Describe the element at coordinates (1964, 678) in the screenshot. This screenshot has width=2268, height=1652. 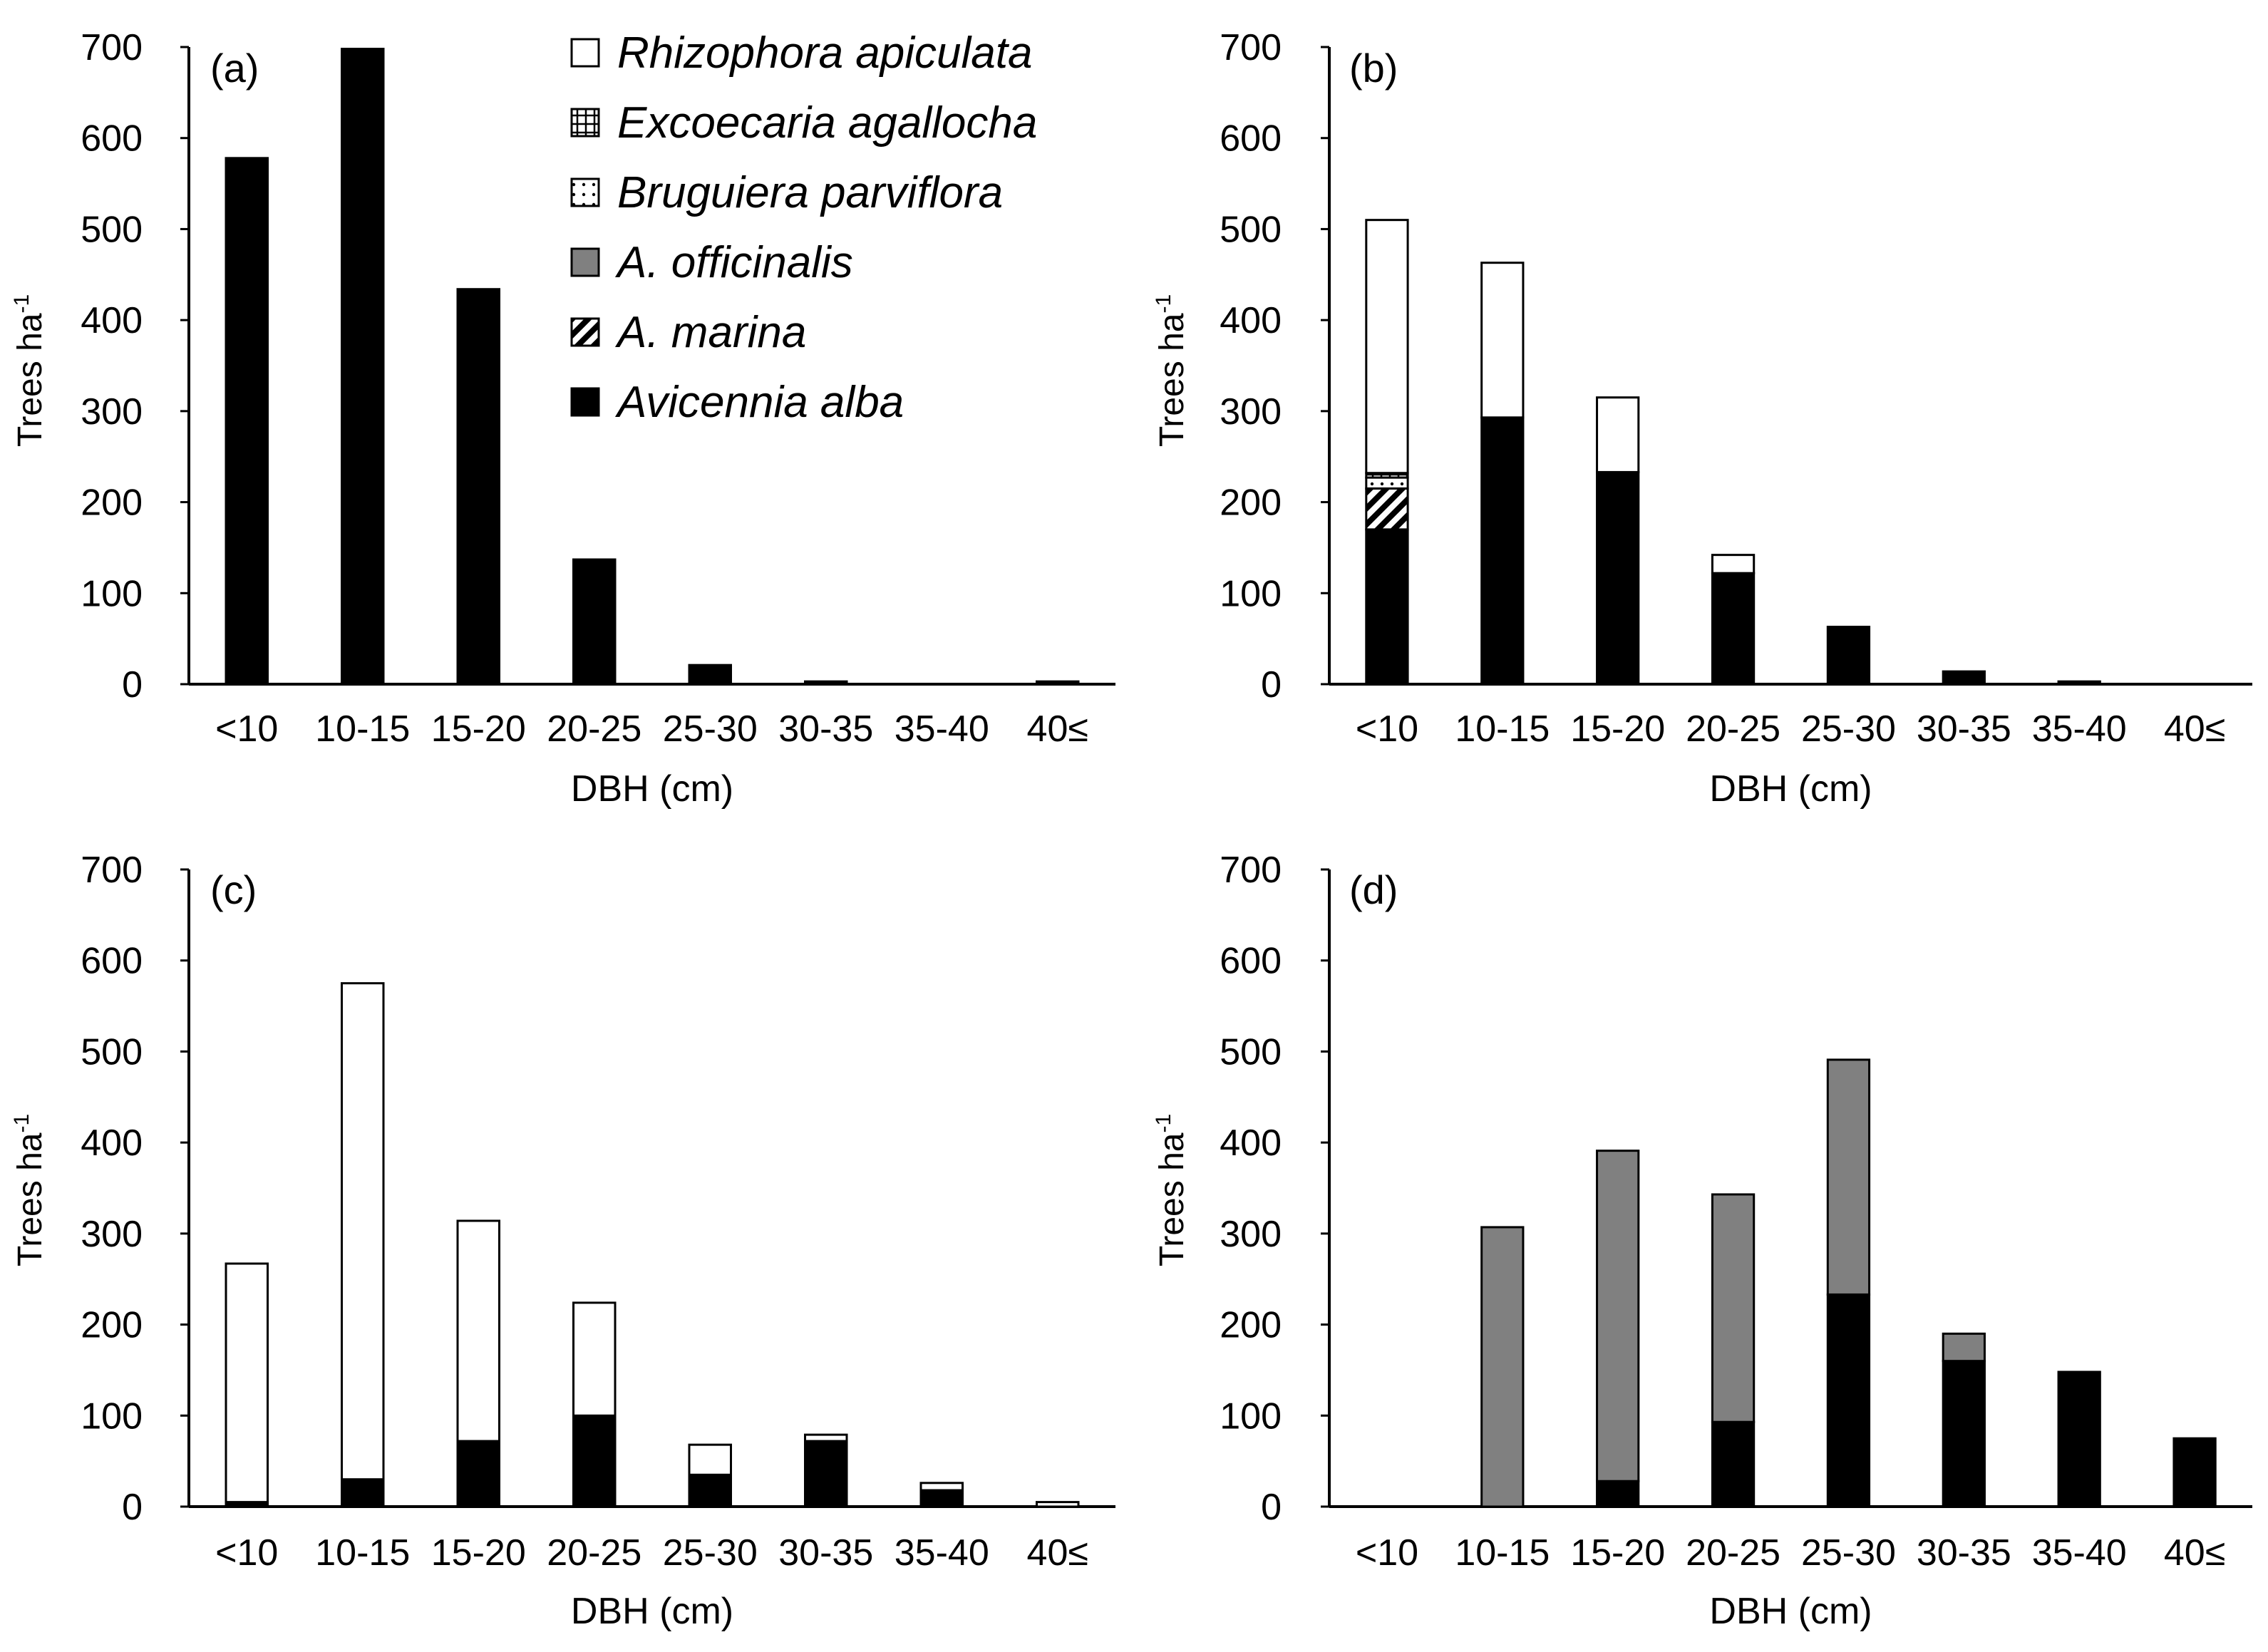
I see `bar-b-30-35-avicennia-alba` at that location.